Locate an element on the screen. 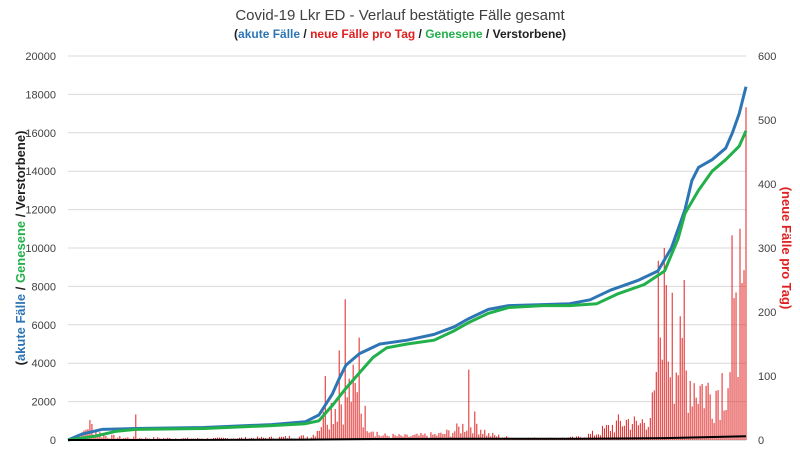 The height and width of the screenshot is (452, 800). subtitle-part: neue Fälle pro Tag is located at coordinates (363, 34).